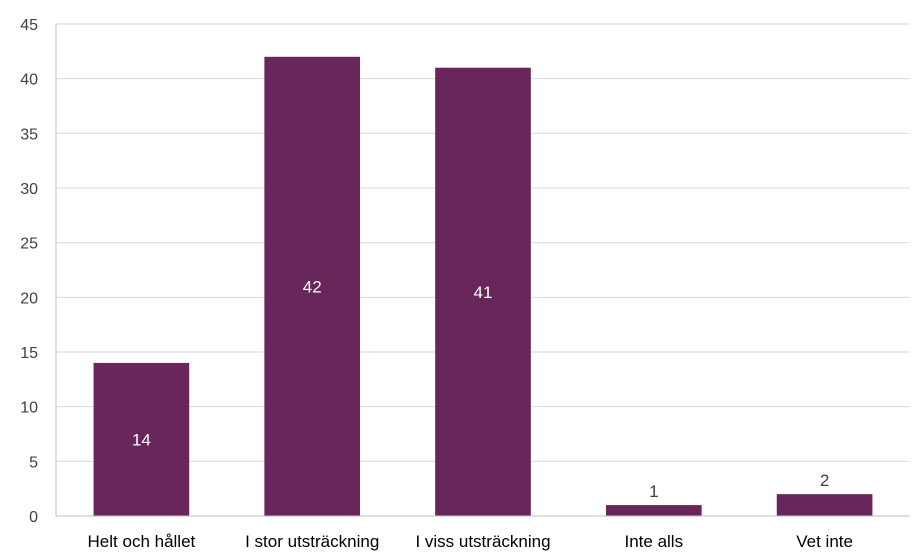  I want to click on y-tick-label: 45, so click(29, 25).